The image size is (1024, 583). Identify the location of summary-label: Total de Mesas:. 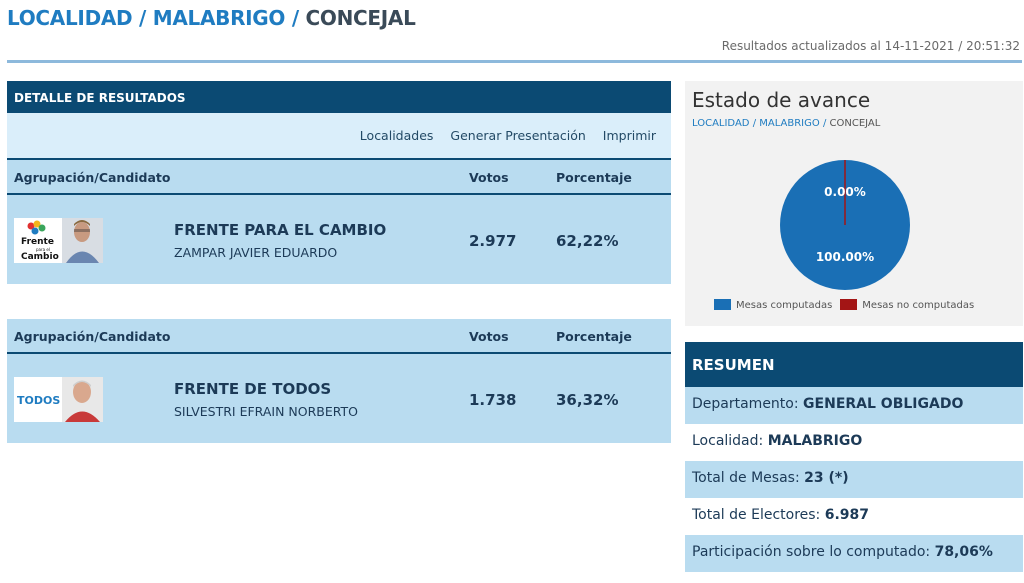
(746, 478).